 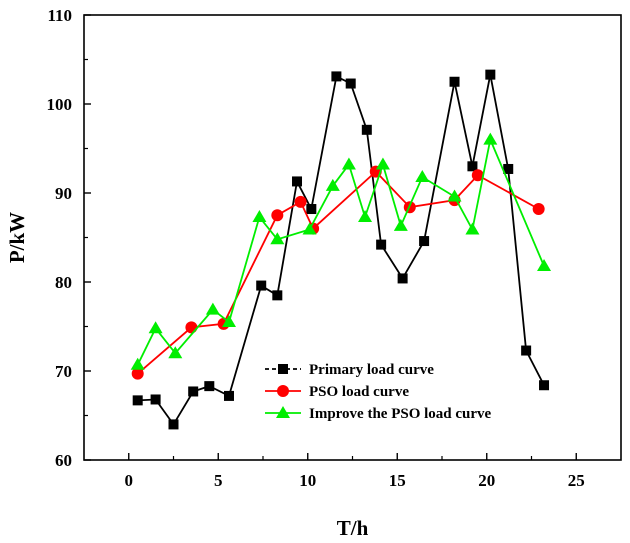 What do you see at coordinates (129, 480) in the screenshot?
I see `x-tick-label: 0` at bounding box center [129, 480].